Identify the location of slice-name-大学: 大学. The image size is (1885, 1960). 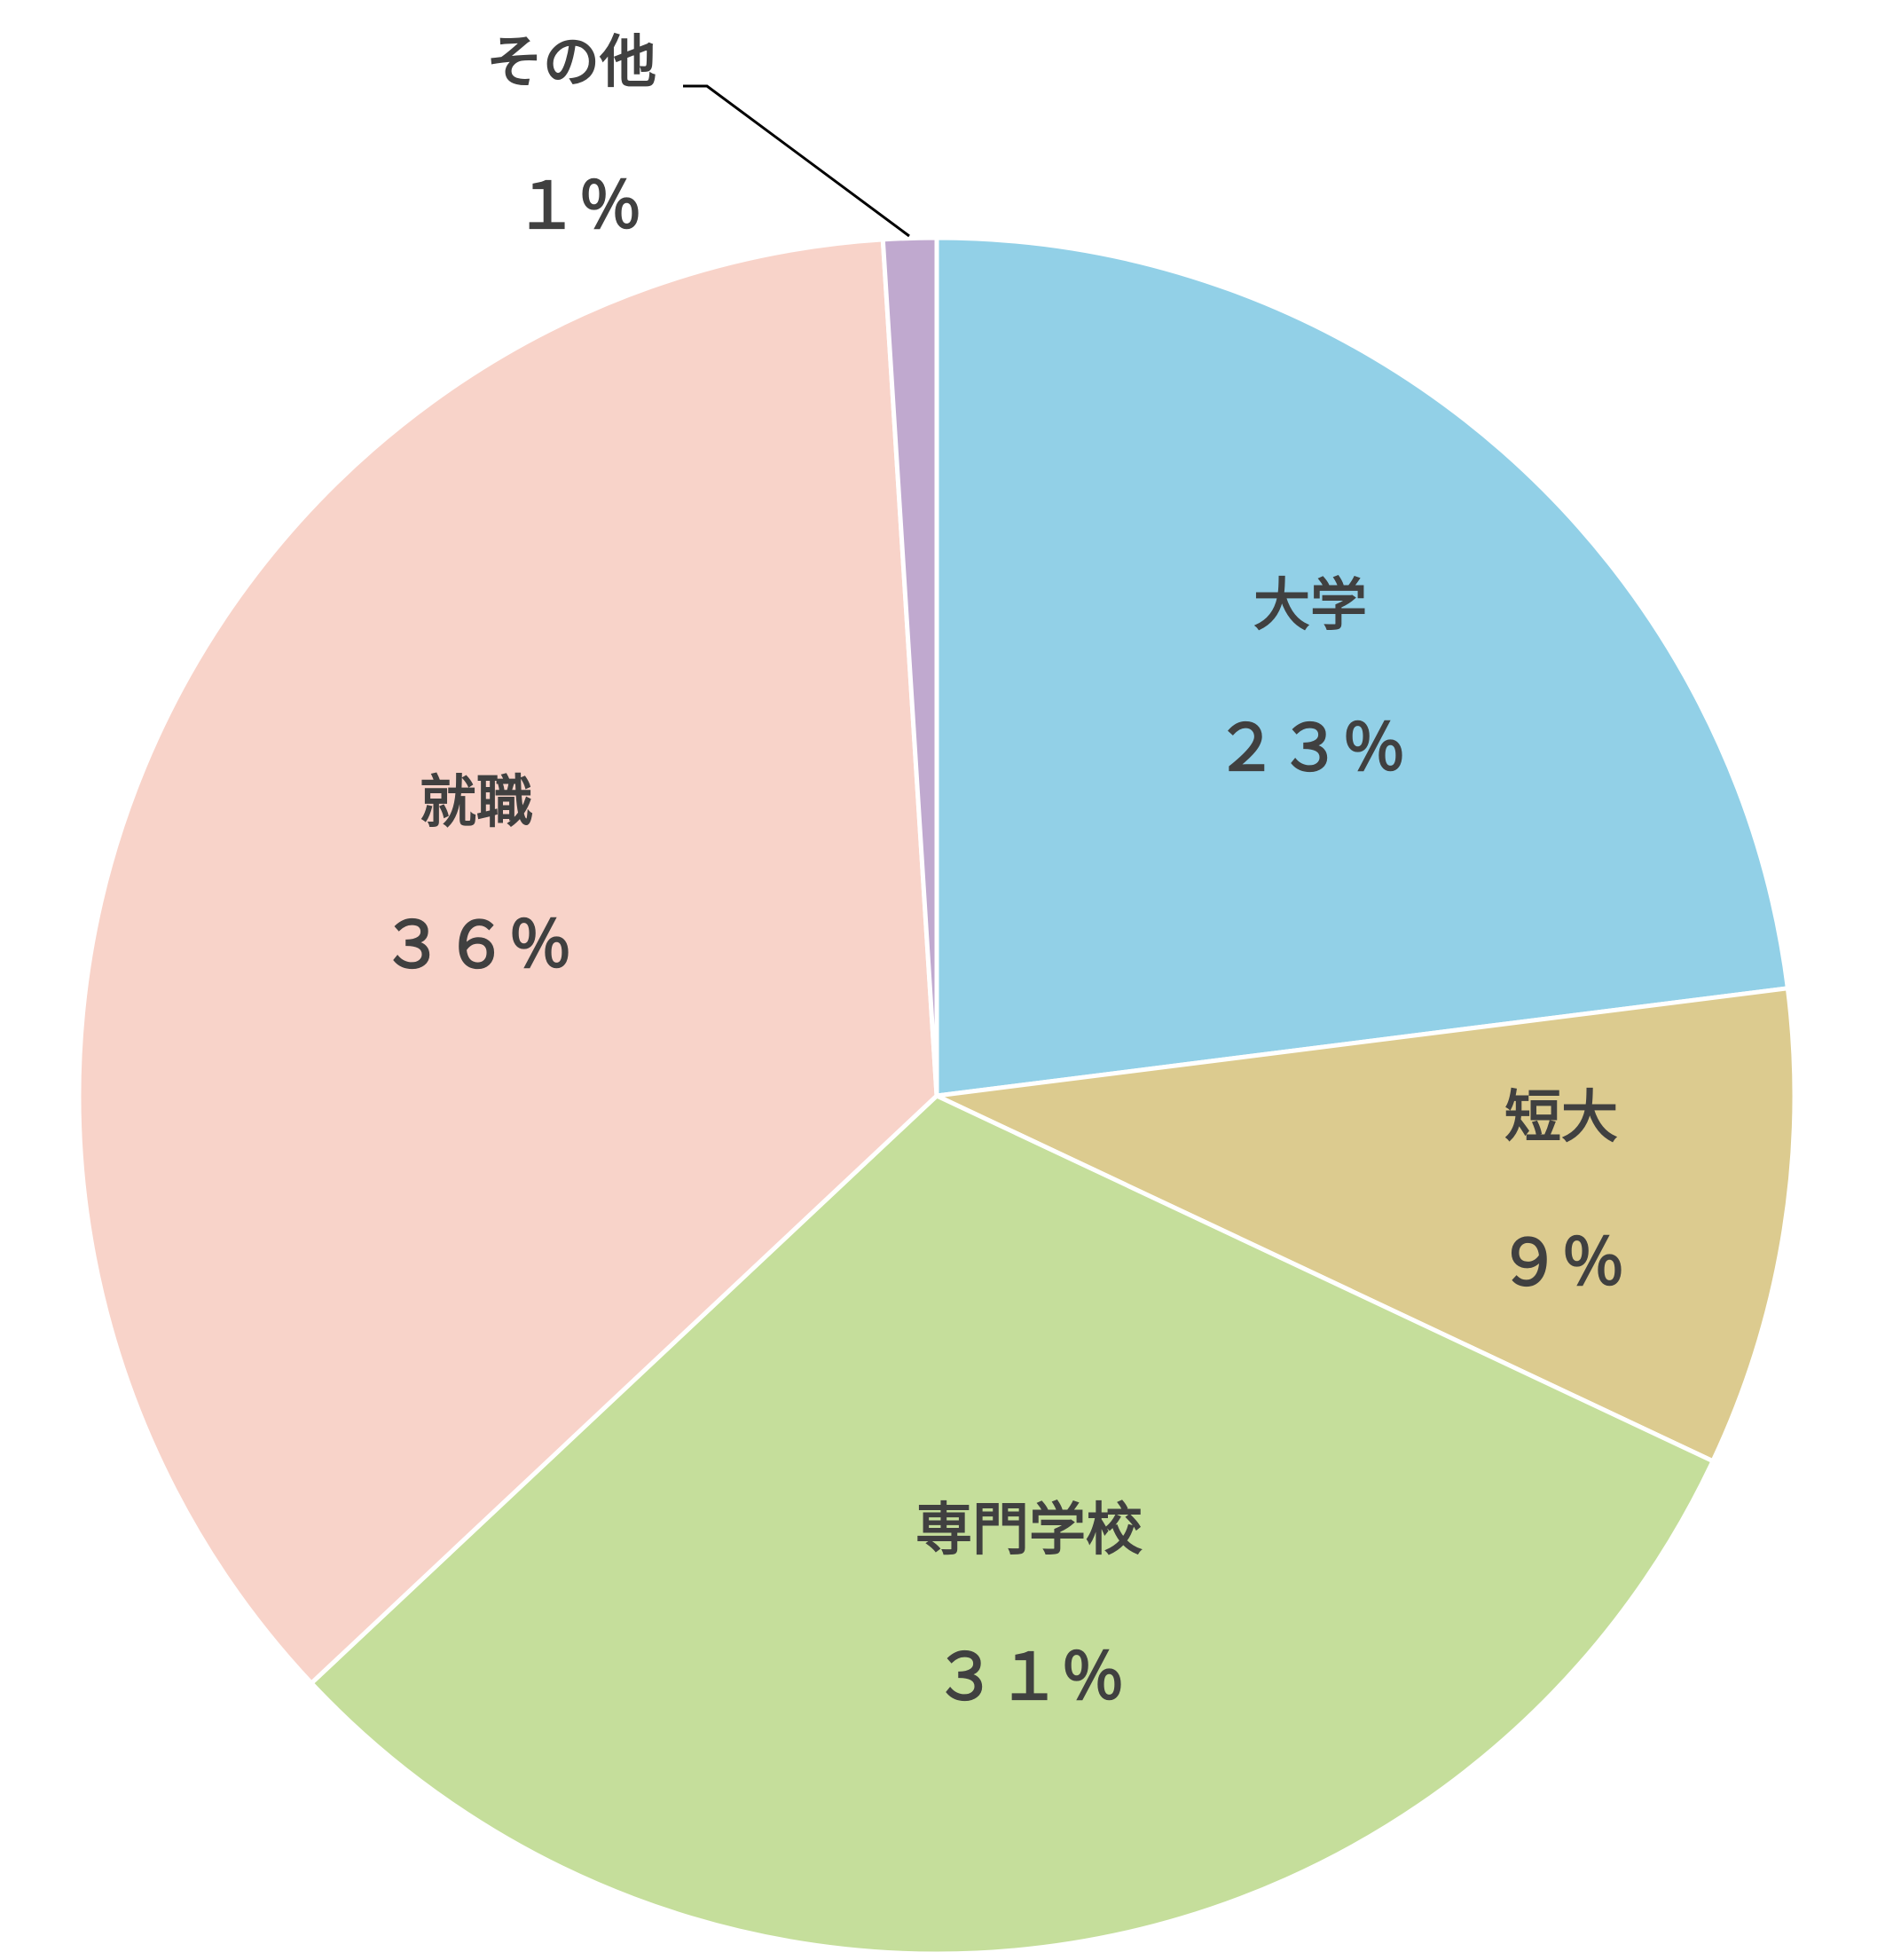
(1310, 606).